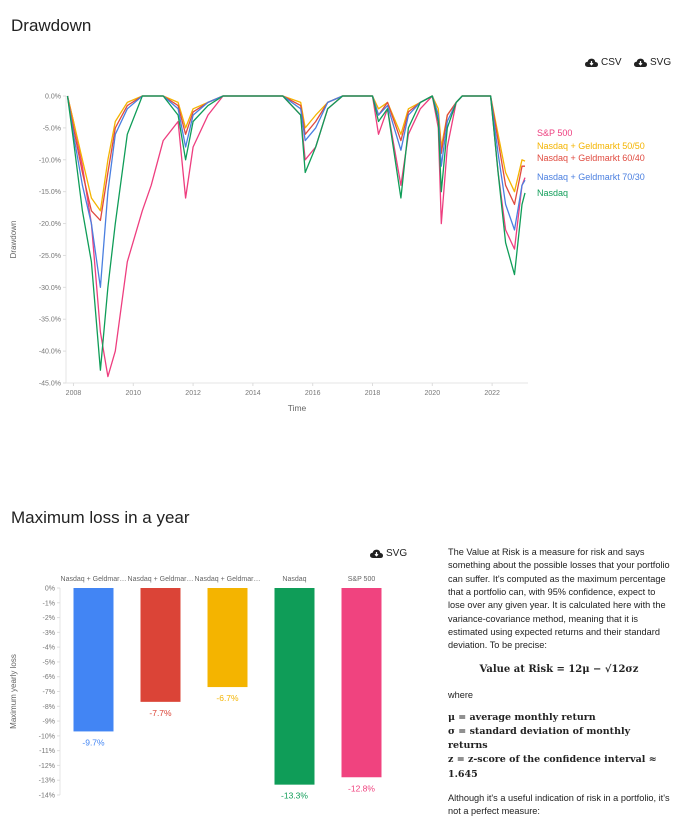 The image size is (688, 831). Describe the element at coordinates (433, 393) in the screenshot. I see `x-tick-label: 2020` at that location.